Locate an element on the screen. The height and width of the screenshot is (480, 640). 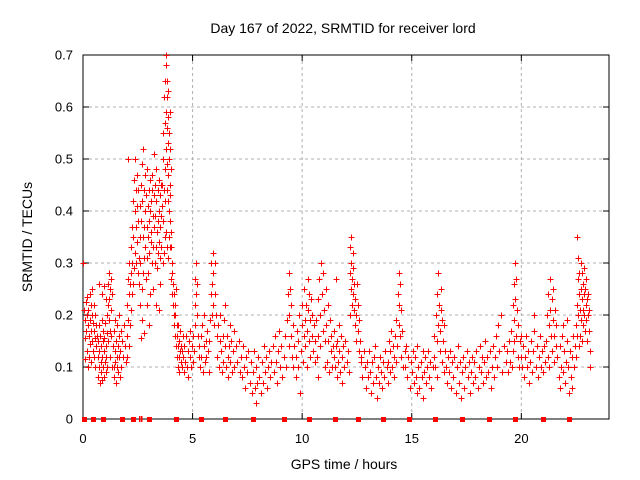
y-tick-label: 0.4 is located at coordinates (64, 211).